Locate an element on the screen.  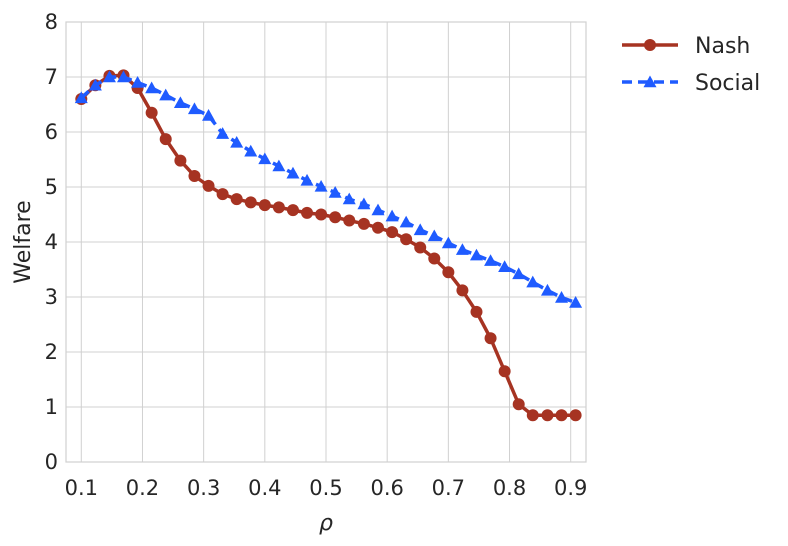
legend-label: Nash is located at coordinates (722, 46).